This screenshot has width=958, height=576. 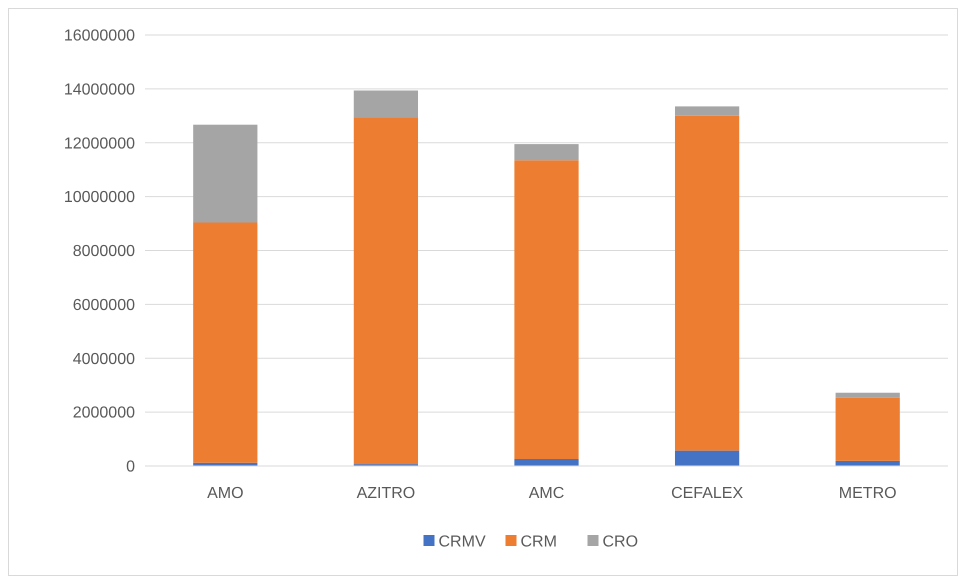 I want to click on legend-label: CRMV, so click(x=462, y=542).